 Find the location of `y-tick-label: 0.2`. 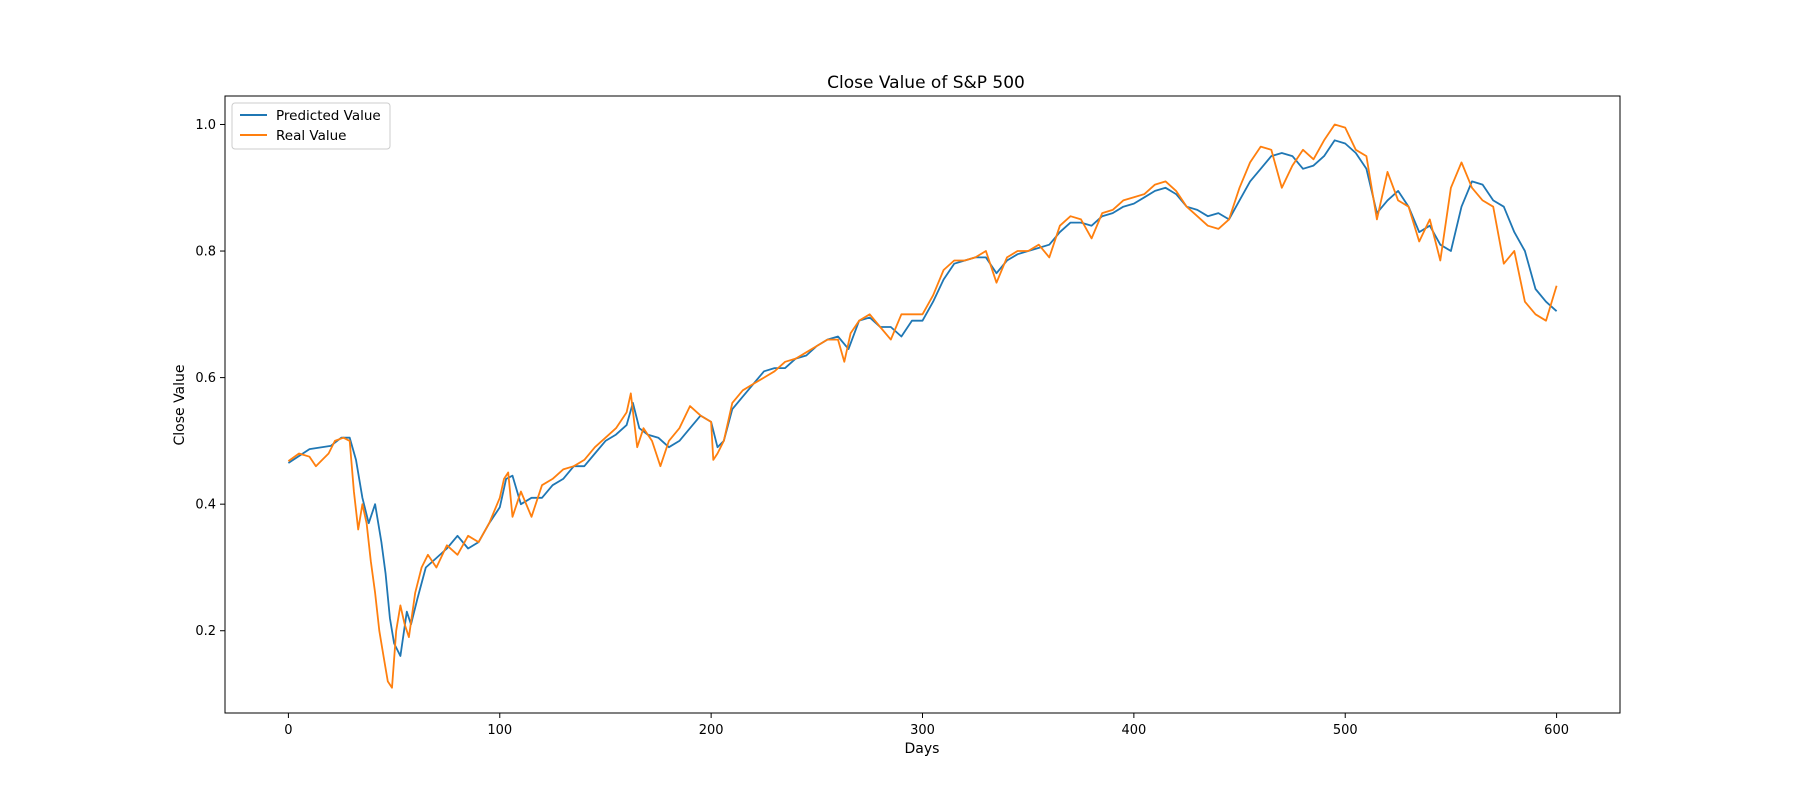

y-tick-label: 0.2 is located at coordinates (205, 631).